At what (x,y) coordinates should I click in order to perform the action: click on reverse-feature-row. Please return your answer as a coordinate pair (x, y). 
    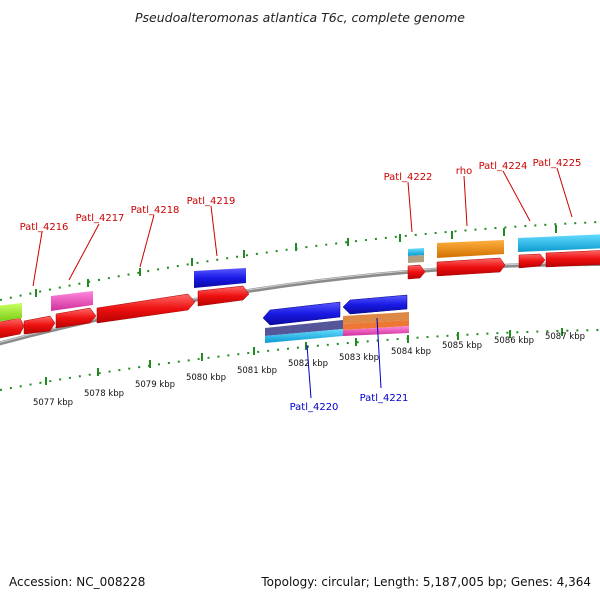
    Looking at the image, I should click on (337, 327).